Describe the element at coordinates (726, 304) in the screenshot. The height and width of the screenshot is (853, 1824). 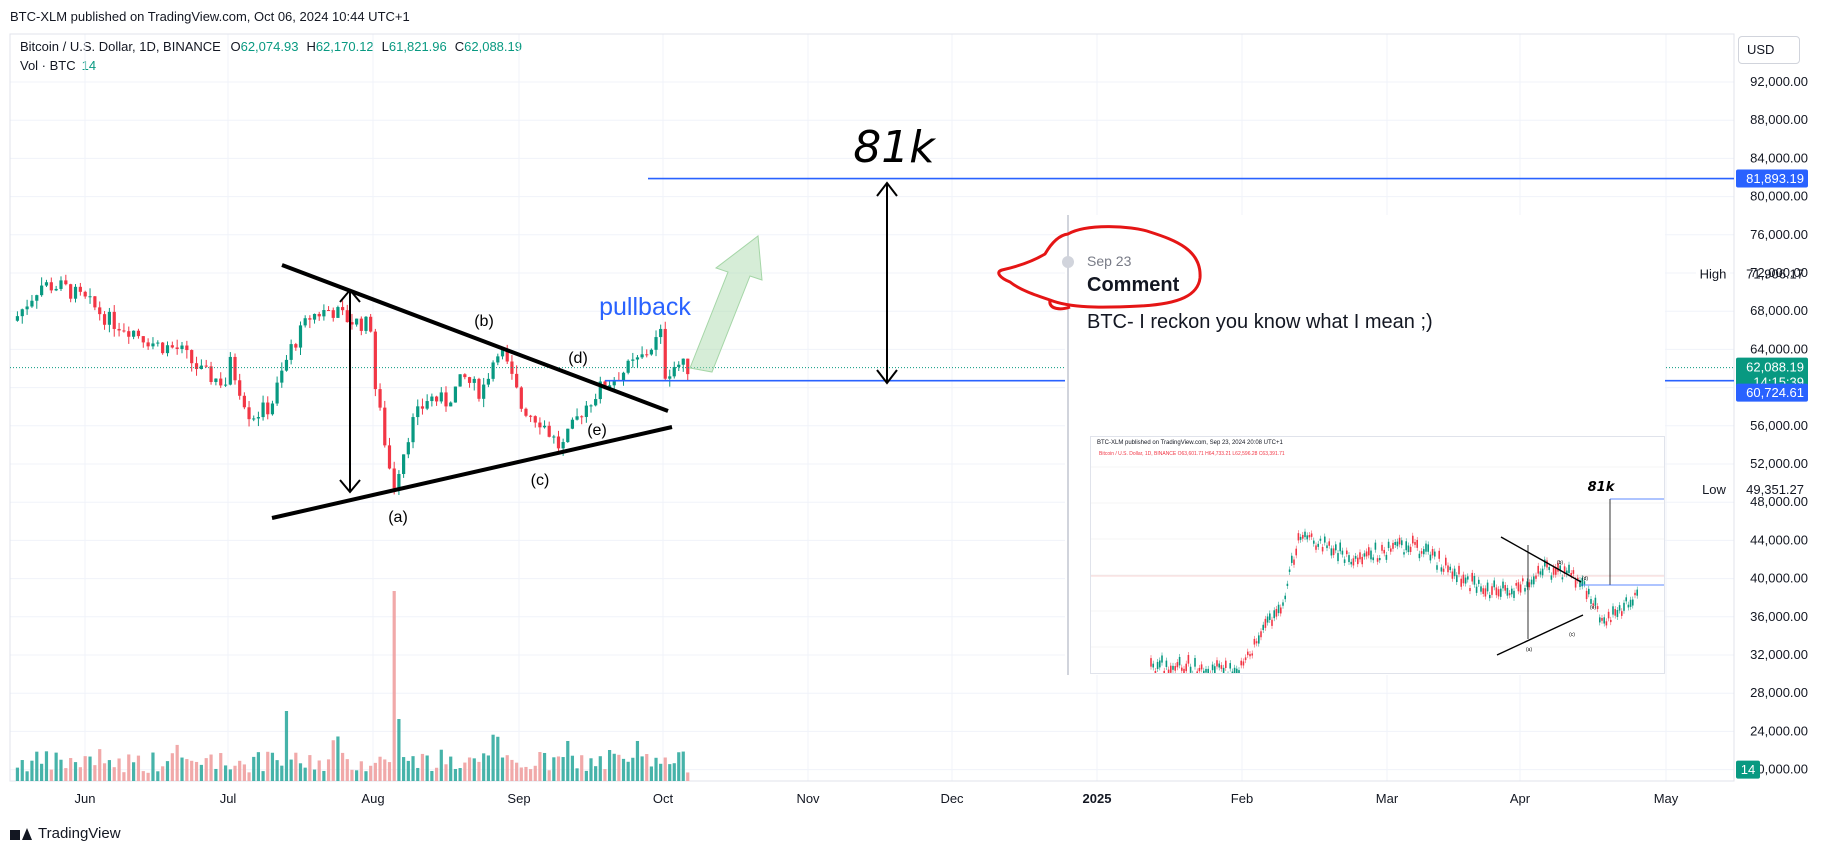
I see `projection-arrow-icon` at that location.